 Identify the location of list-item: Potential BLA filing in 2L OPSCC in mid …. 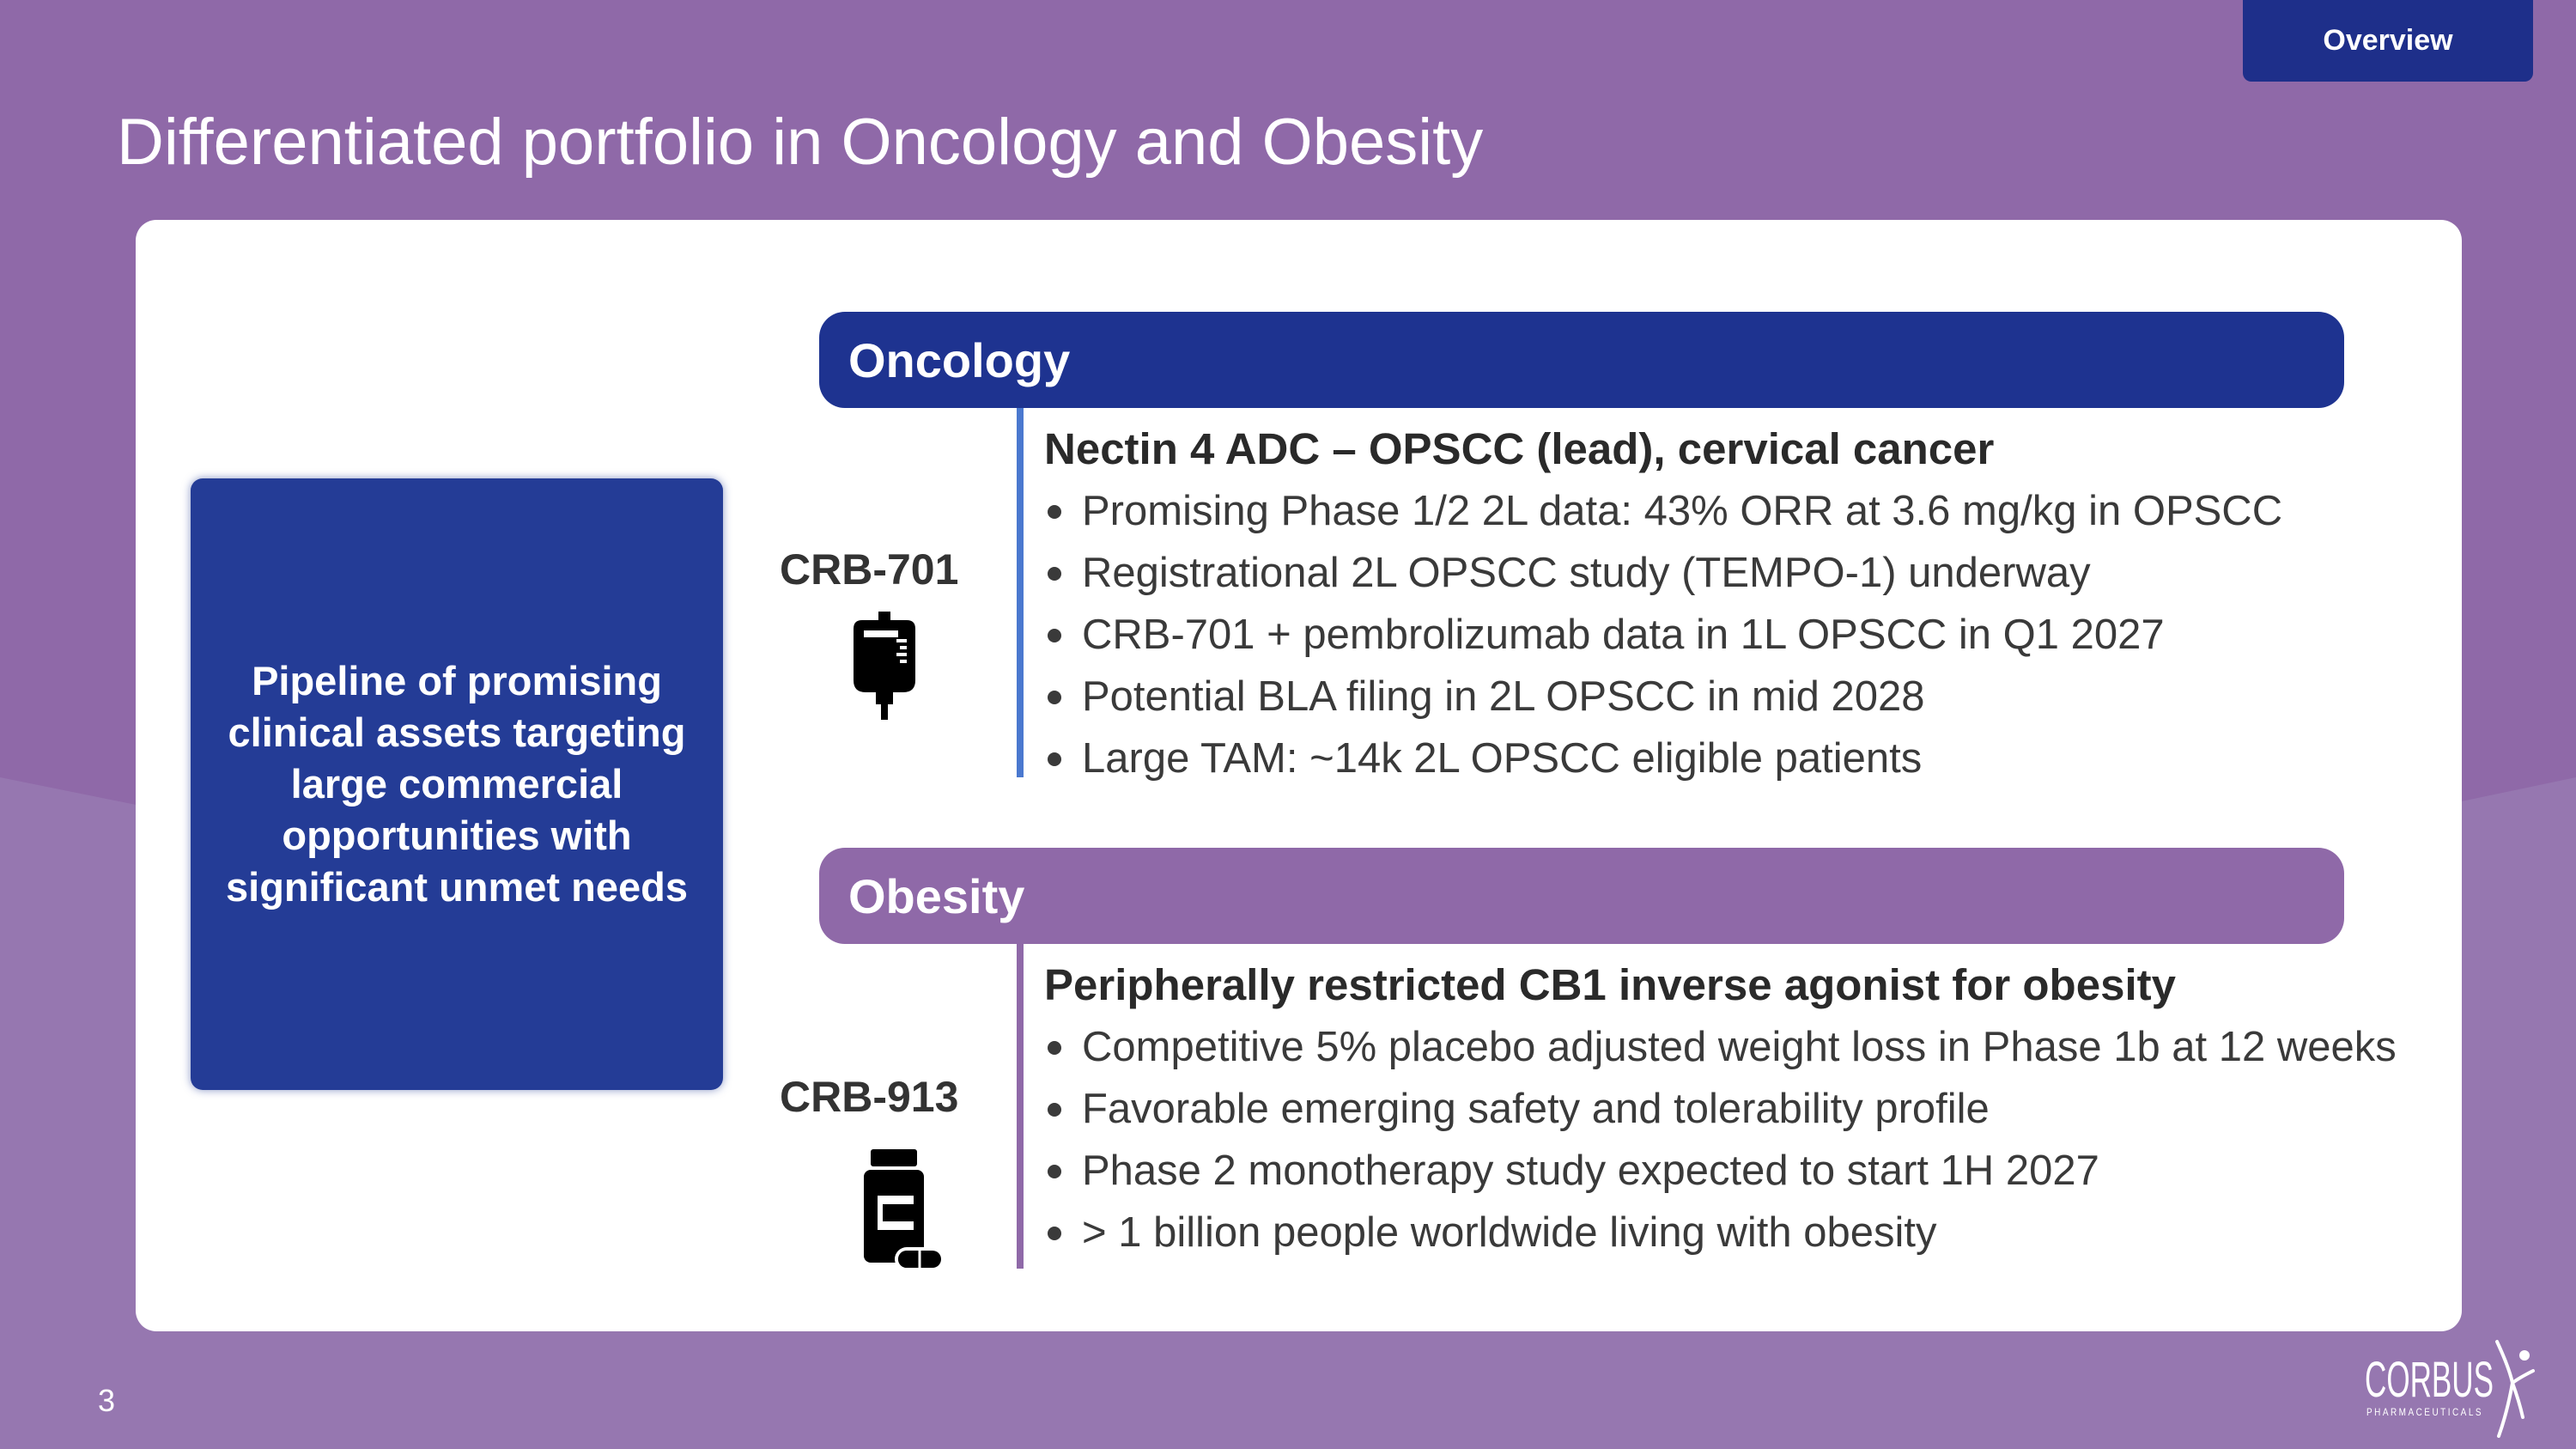
(1731, 697).